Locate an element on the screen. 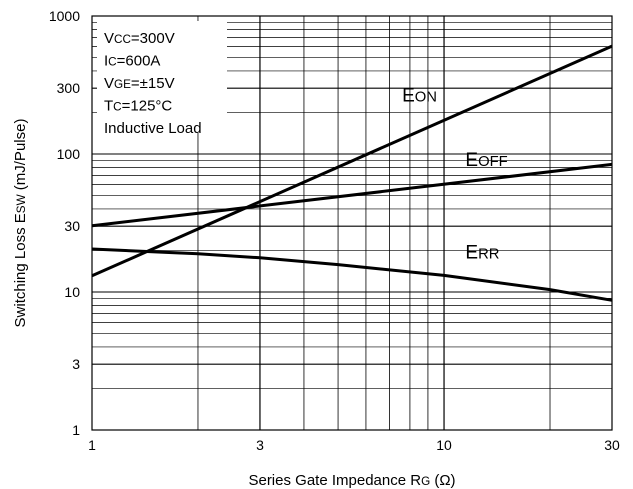 This screenshot has width=633, height=489. series-label-eon: EON is located at coordinates (419, 96).